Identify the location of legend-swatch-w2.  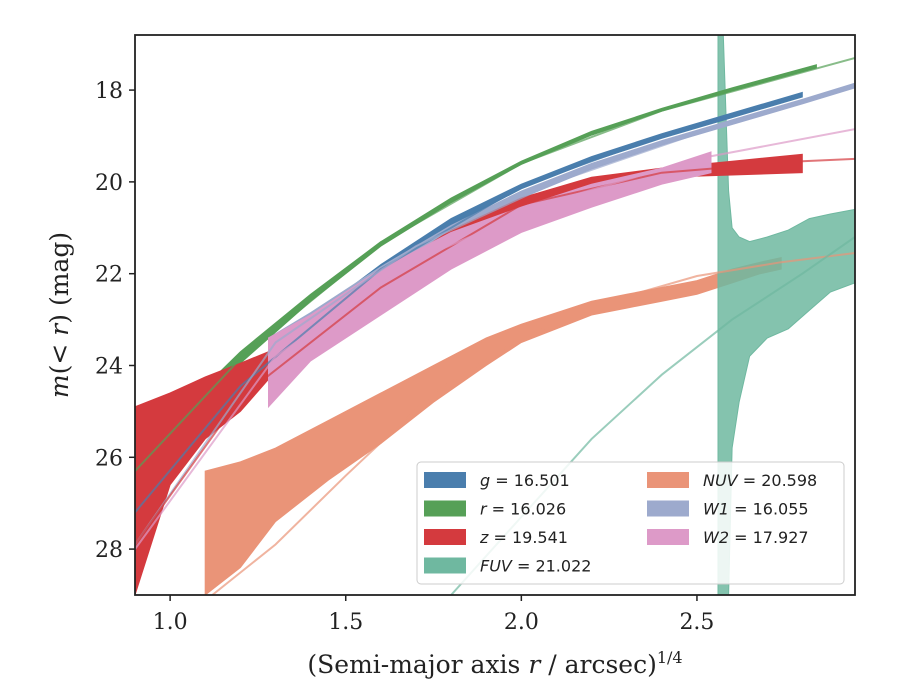
(668, 537).